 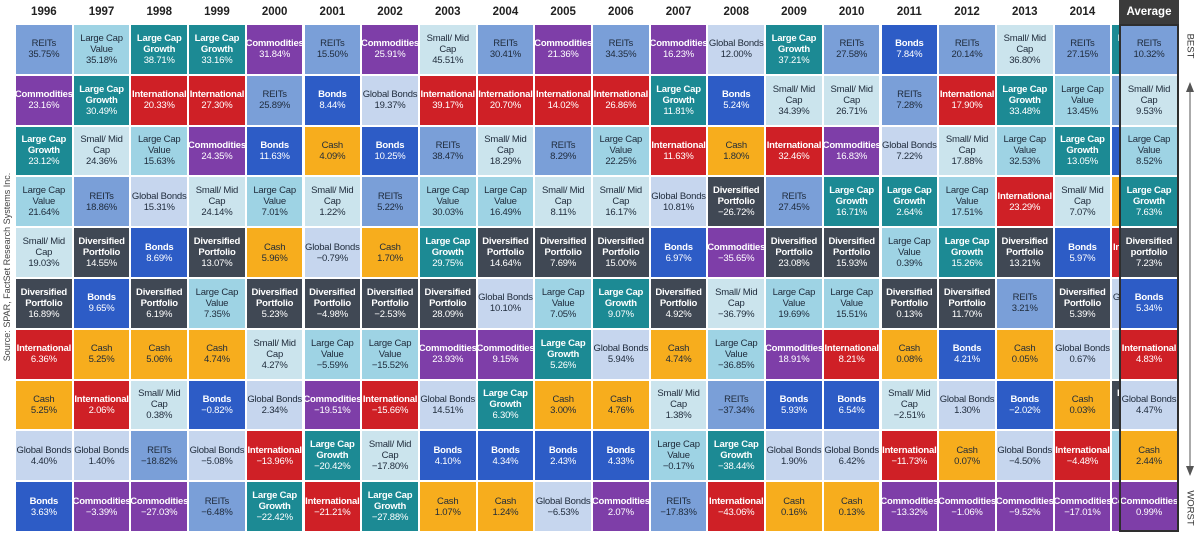 What do you see at coordinates (621, 303) in the screenshot?
I see `cell-2006-rank-6-large-cap-growth: Large Cap Growth 9.07%` at bounding box center [621, 303].